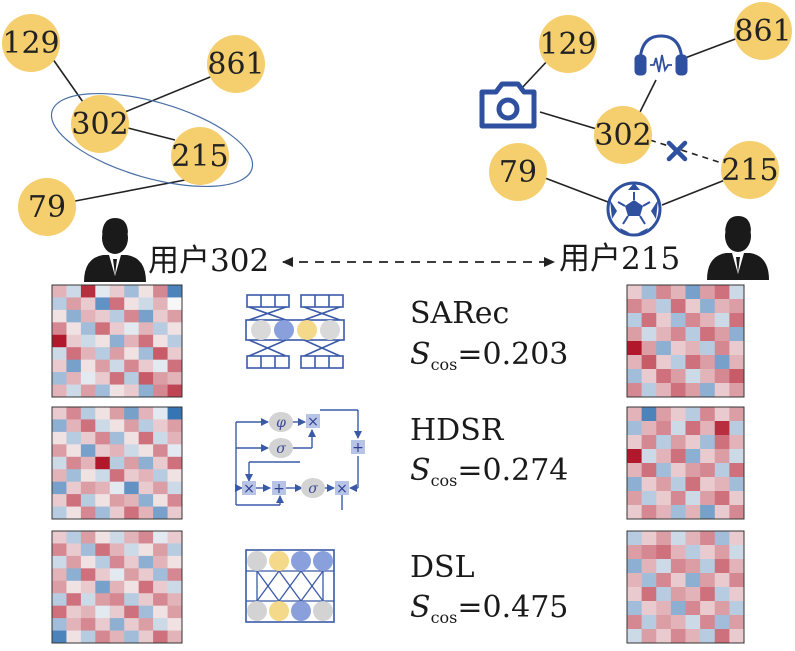 This screenshot has height=651, width=795. What do you see at coordinates (30, 43) in the screenshot?
I see `node-129-label: 129` at bounding box center [30, 43].